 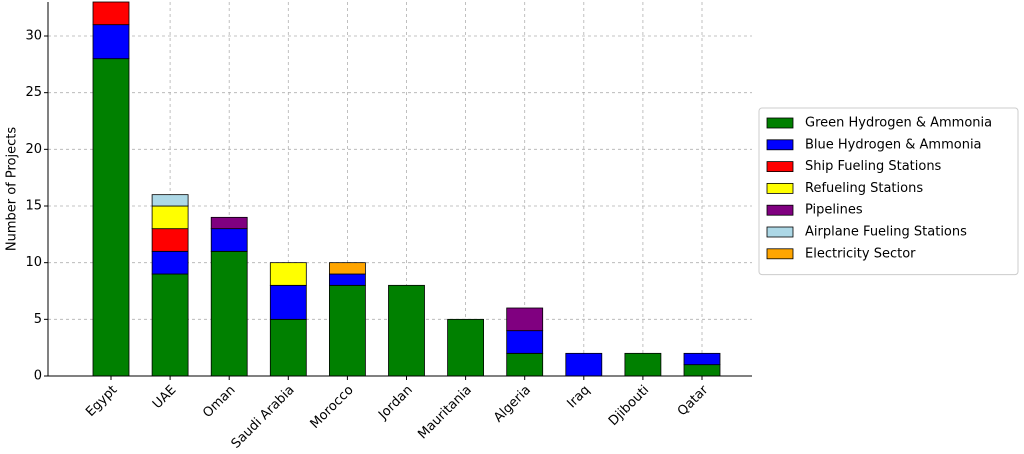 I want to click on legend-label: Green Hydrogen & Ammonia, so click(x=898, y=123).